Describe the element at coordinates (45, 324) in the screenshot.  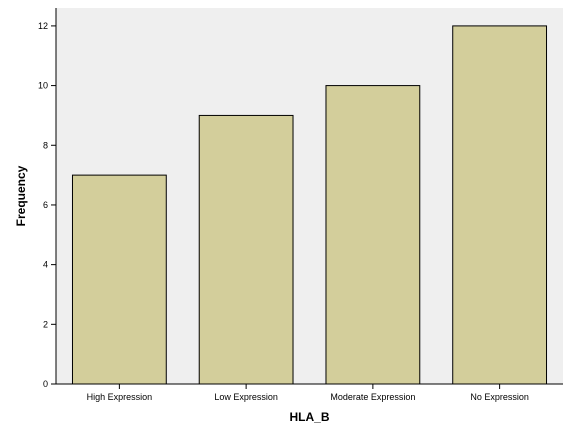
I see `y-tick-label: 2` at that location.